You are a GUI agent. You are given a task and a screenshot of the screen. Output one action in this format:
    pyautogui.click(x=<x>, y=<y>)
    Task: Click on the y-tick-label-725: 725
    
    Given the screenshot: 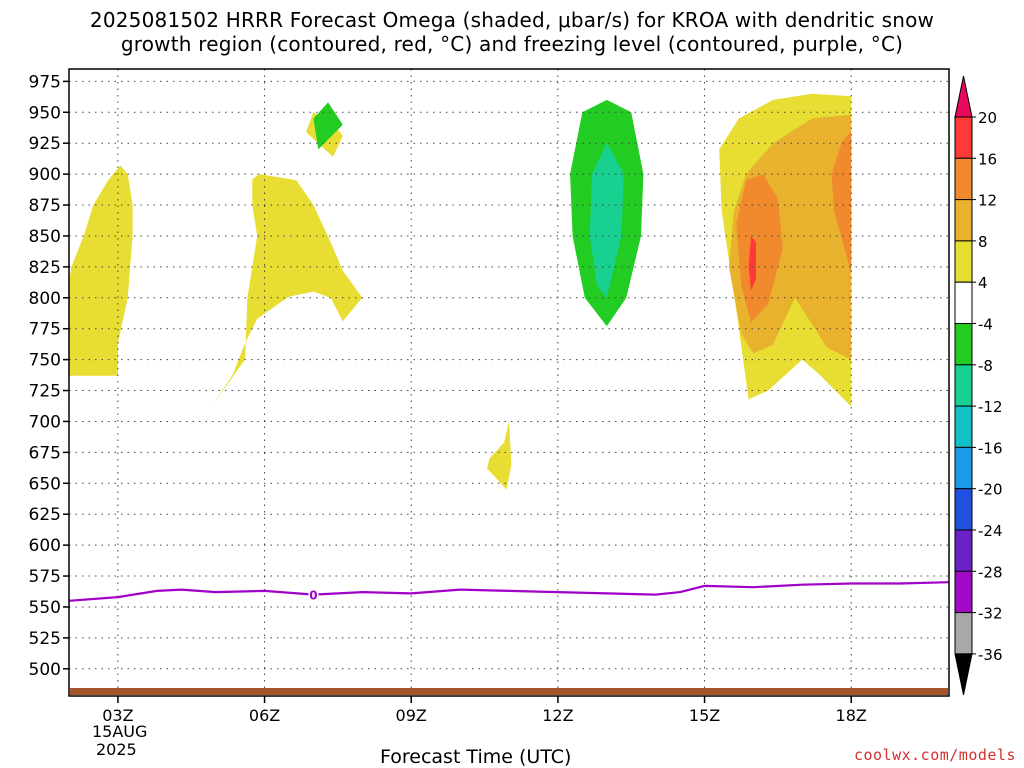 What is the action you would take?
    pyautogui.click(x=45, y=392)
    